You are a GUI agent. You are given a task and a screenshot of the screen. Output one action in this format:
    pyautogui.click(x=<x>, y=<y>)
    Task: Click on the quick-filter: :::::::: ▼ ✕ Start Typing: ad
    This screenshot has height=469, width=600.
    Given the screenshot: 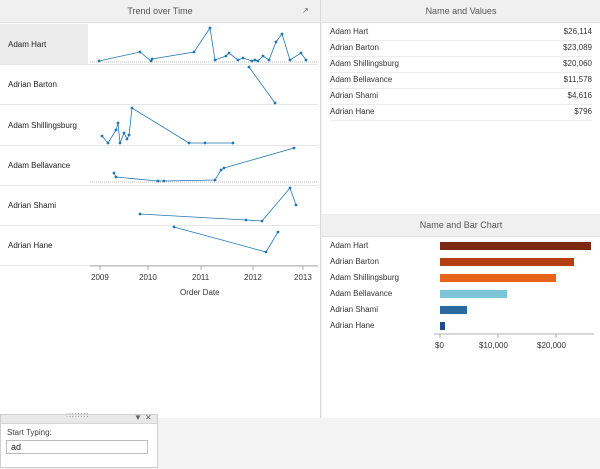 What is the action you would take?
    pyautogui.click(x=79, y=440)
    